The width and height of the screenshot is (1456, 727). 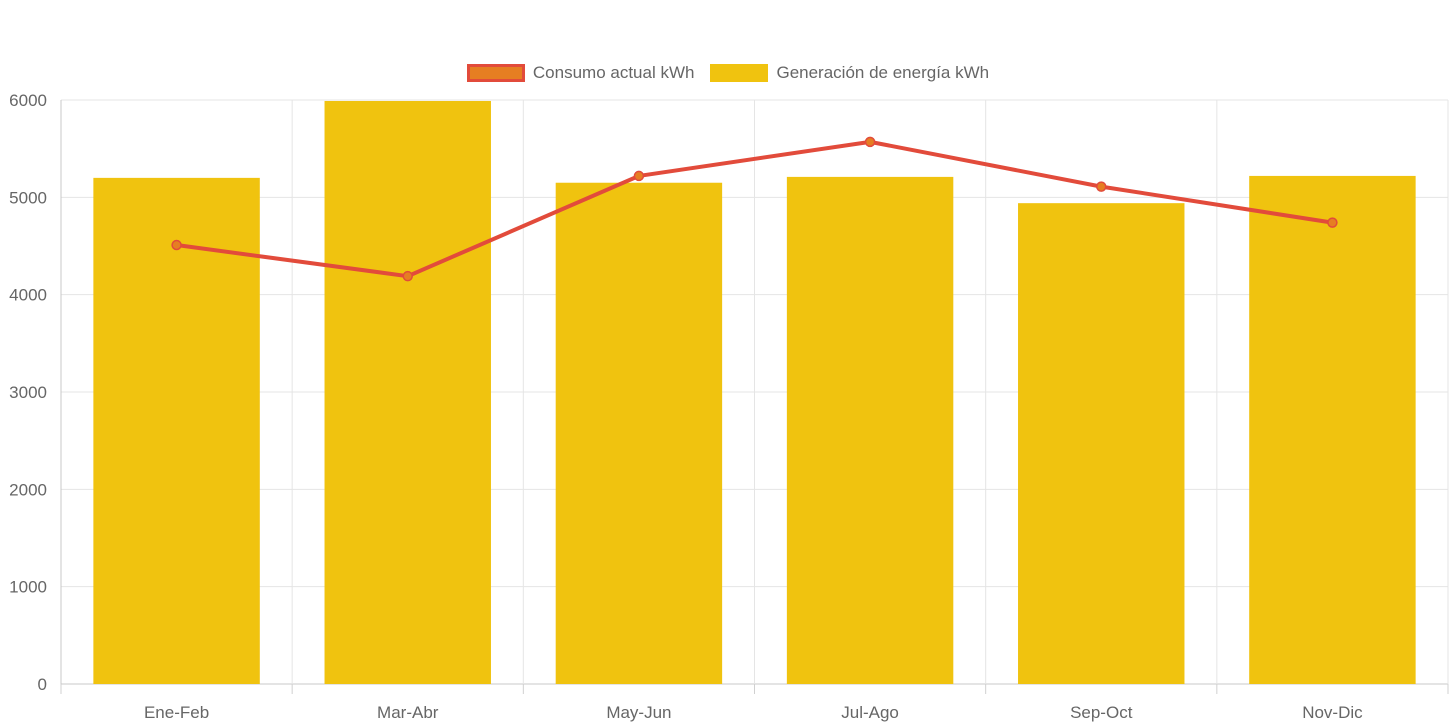 What do you see at coordinates (28, 100) in the screenshot?
I see `y-tick-label: 6000` at bounding box center [28, 100].